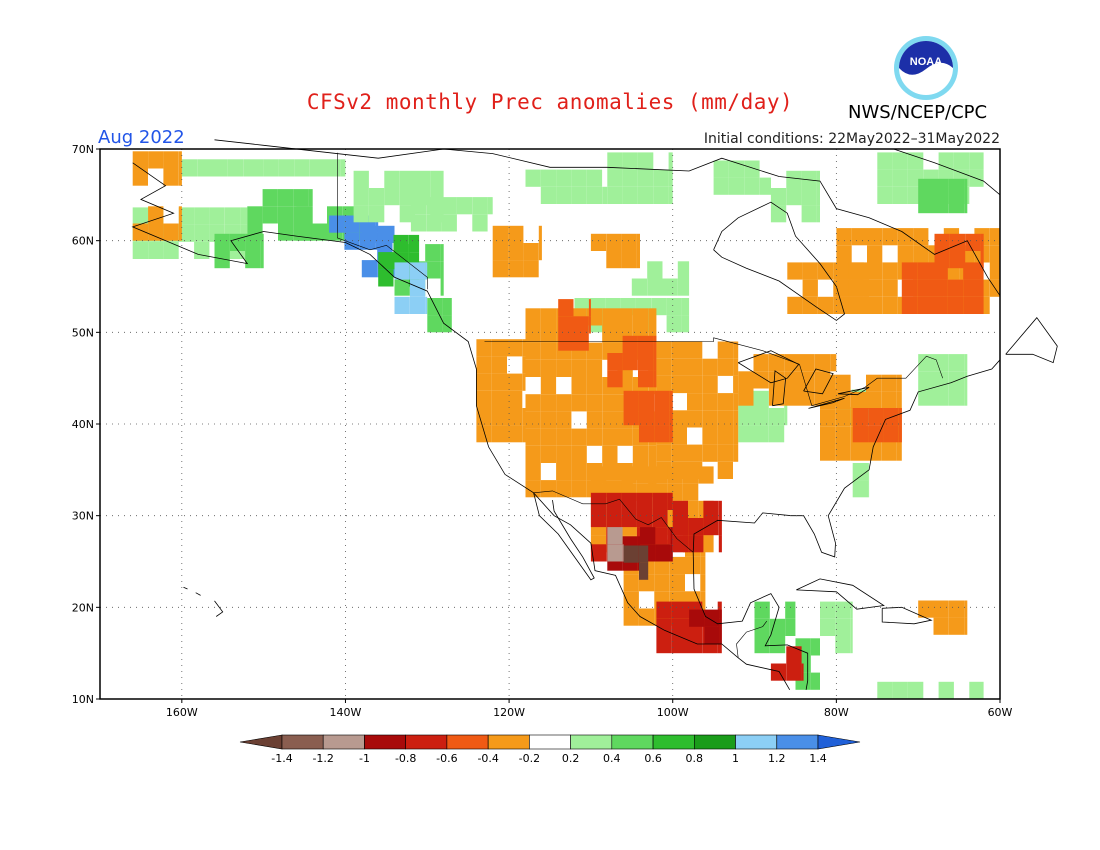  I want to click on colorbar-label: 0.4, so click(612, 758).